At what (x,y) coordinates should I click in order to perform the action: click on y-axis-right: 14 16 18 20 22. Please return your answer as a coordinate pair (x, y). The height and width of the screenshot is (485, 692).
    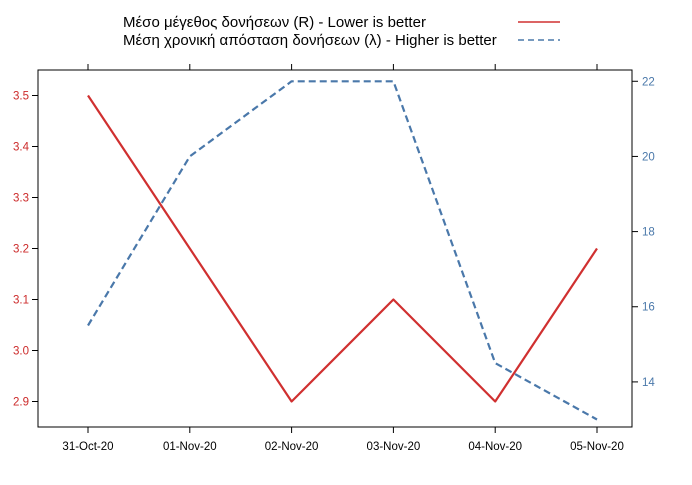
    Looking at the image, I should click on (643, 232).